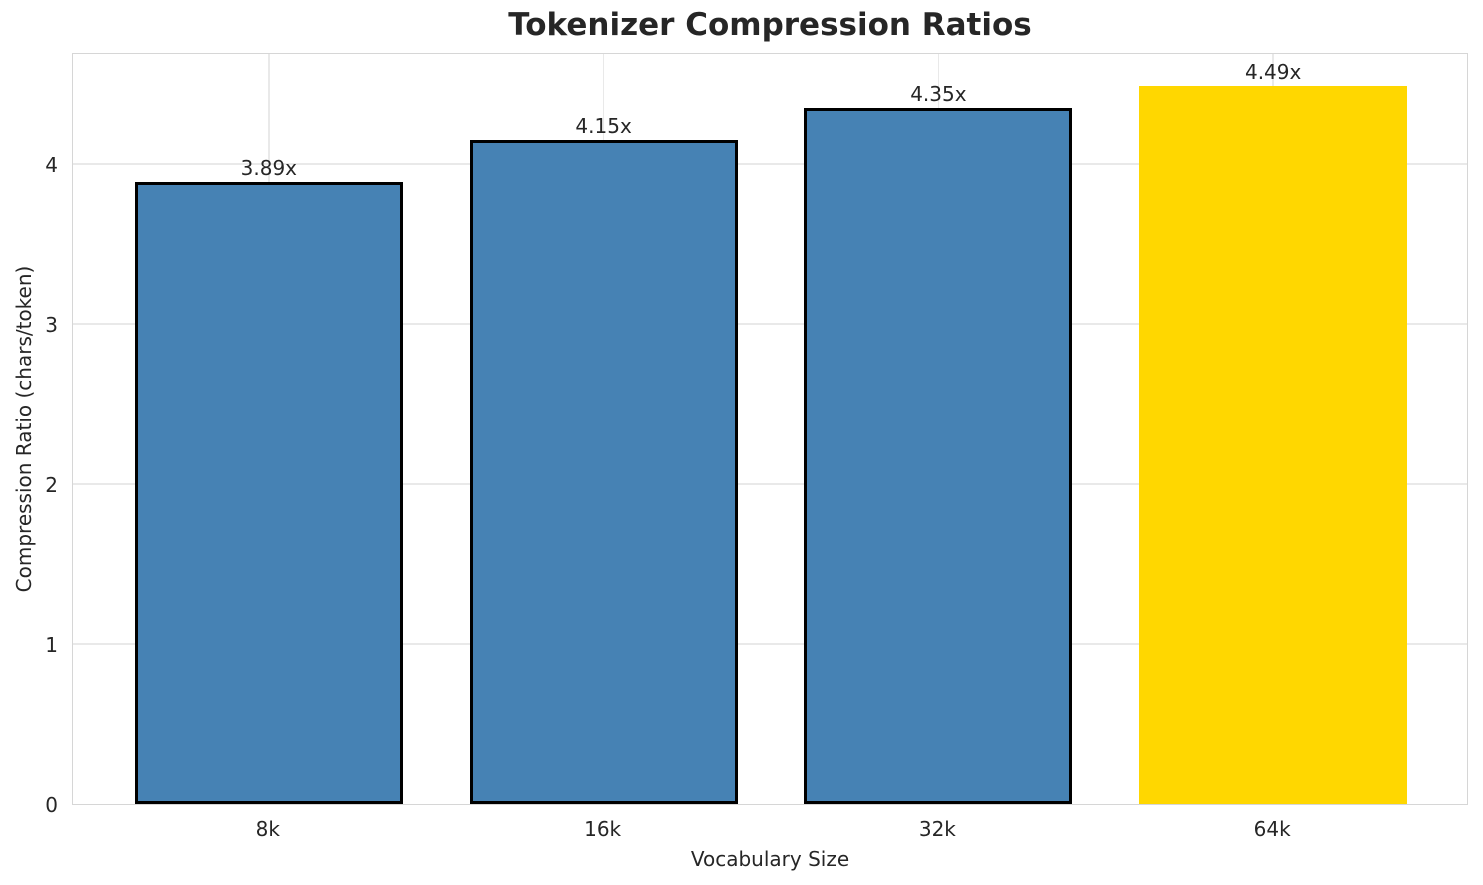 The height and width of the screenshot is (885, 1483). What do you see at coordinates (937, 829) in the screenshot?
I see `x-tick-label: 32k` at bounding box center [937, 829].